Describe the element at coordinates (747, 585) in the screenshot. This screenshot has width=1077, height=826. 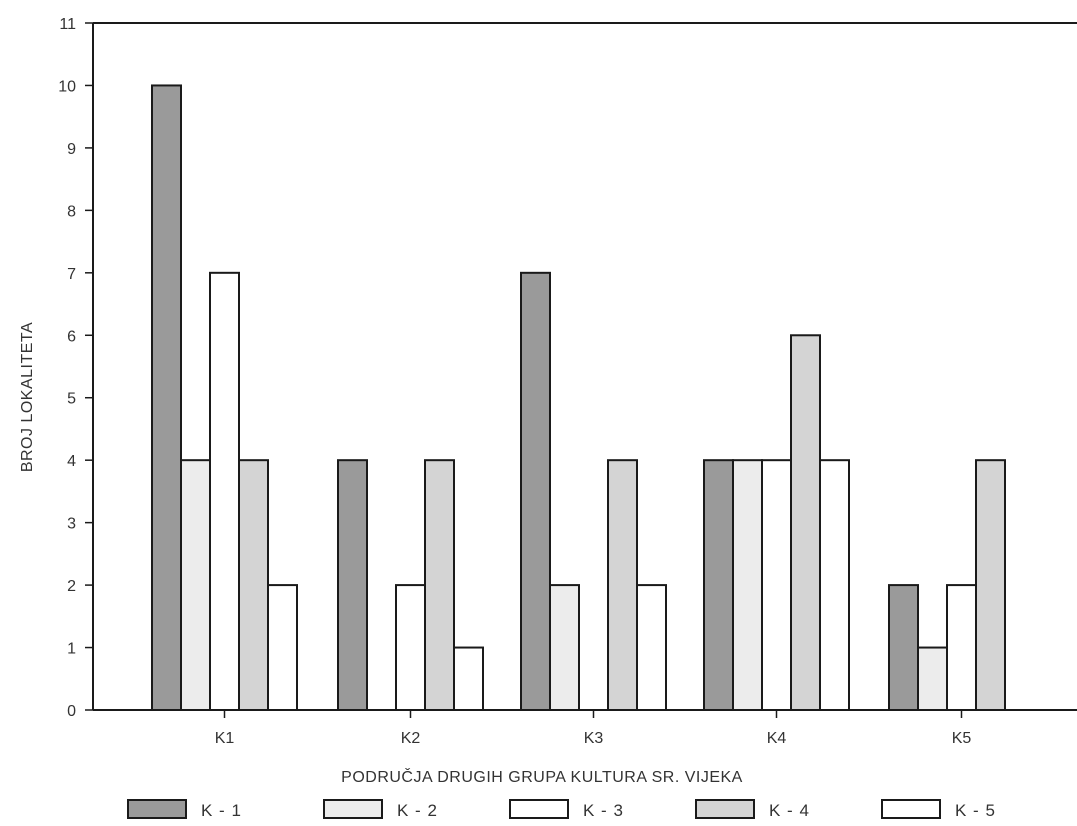
I see `bar-k-2-k4` at that location.